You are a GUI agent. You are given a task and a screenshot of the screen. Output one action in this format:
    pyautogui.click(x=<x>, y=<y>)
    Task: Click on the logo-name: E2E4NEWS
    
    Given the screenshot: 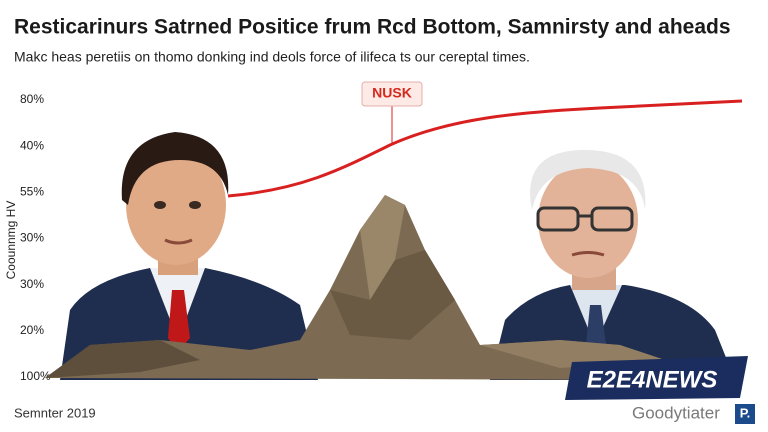 What is the action you would take?
    pyautogui.click(x=652, y=379)
    